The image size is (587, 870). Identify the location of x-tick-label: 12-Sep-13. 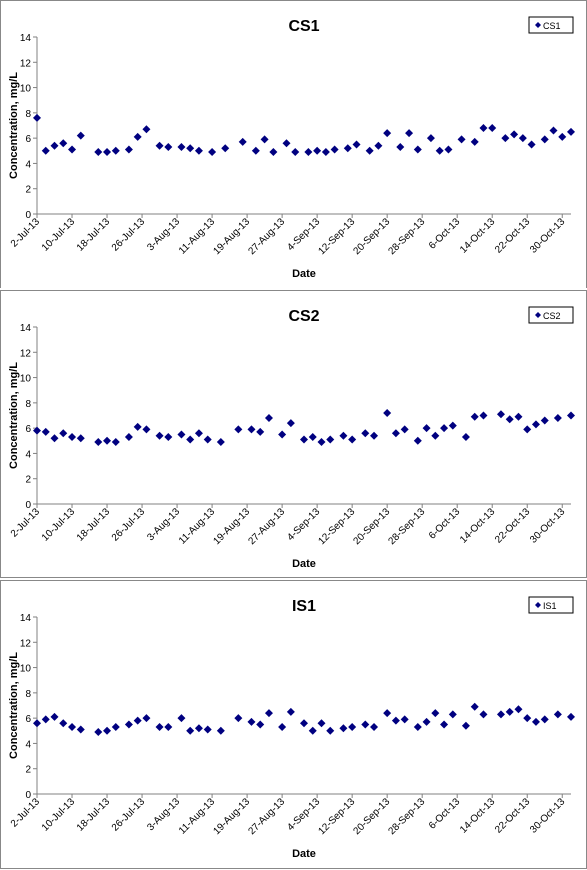
(336, 526).